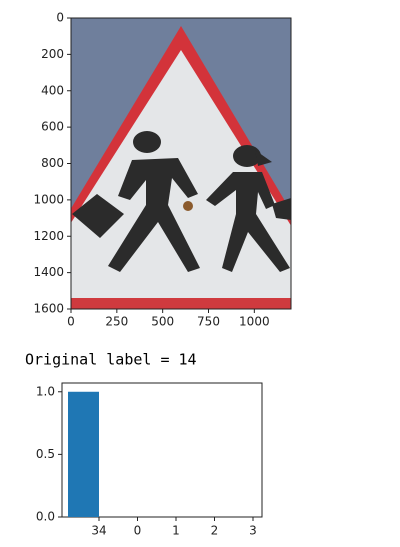  I want to click on y-tick-label: 0.5, so click(45, 454).